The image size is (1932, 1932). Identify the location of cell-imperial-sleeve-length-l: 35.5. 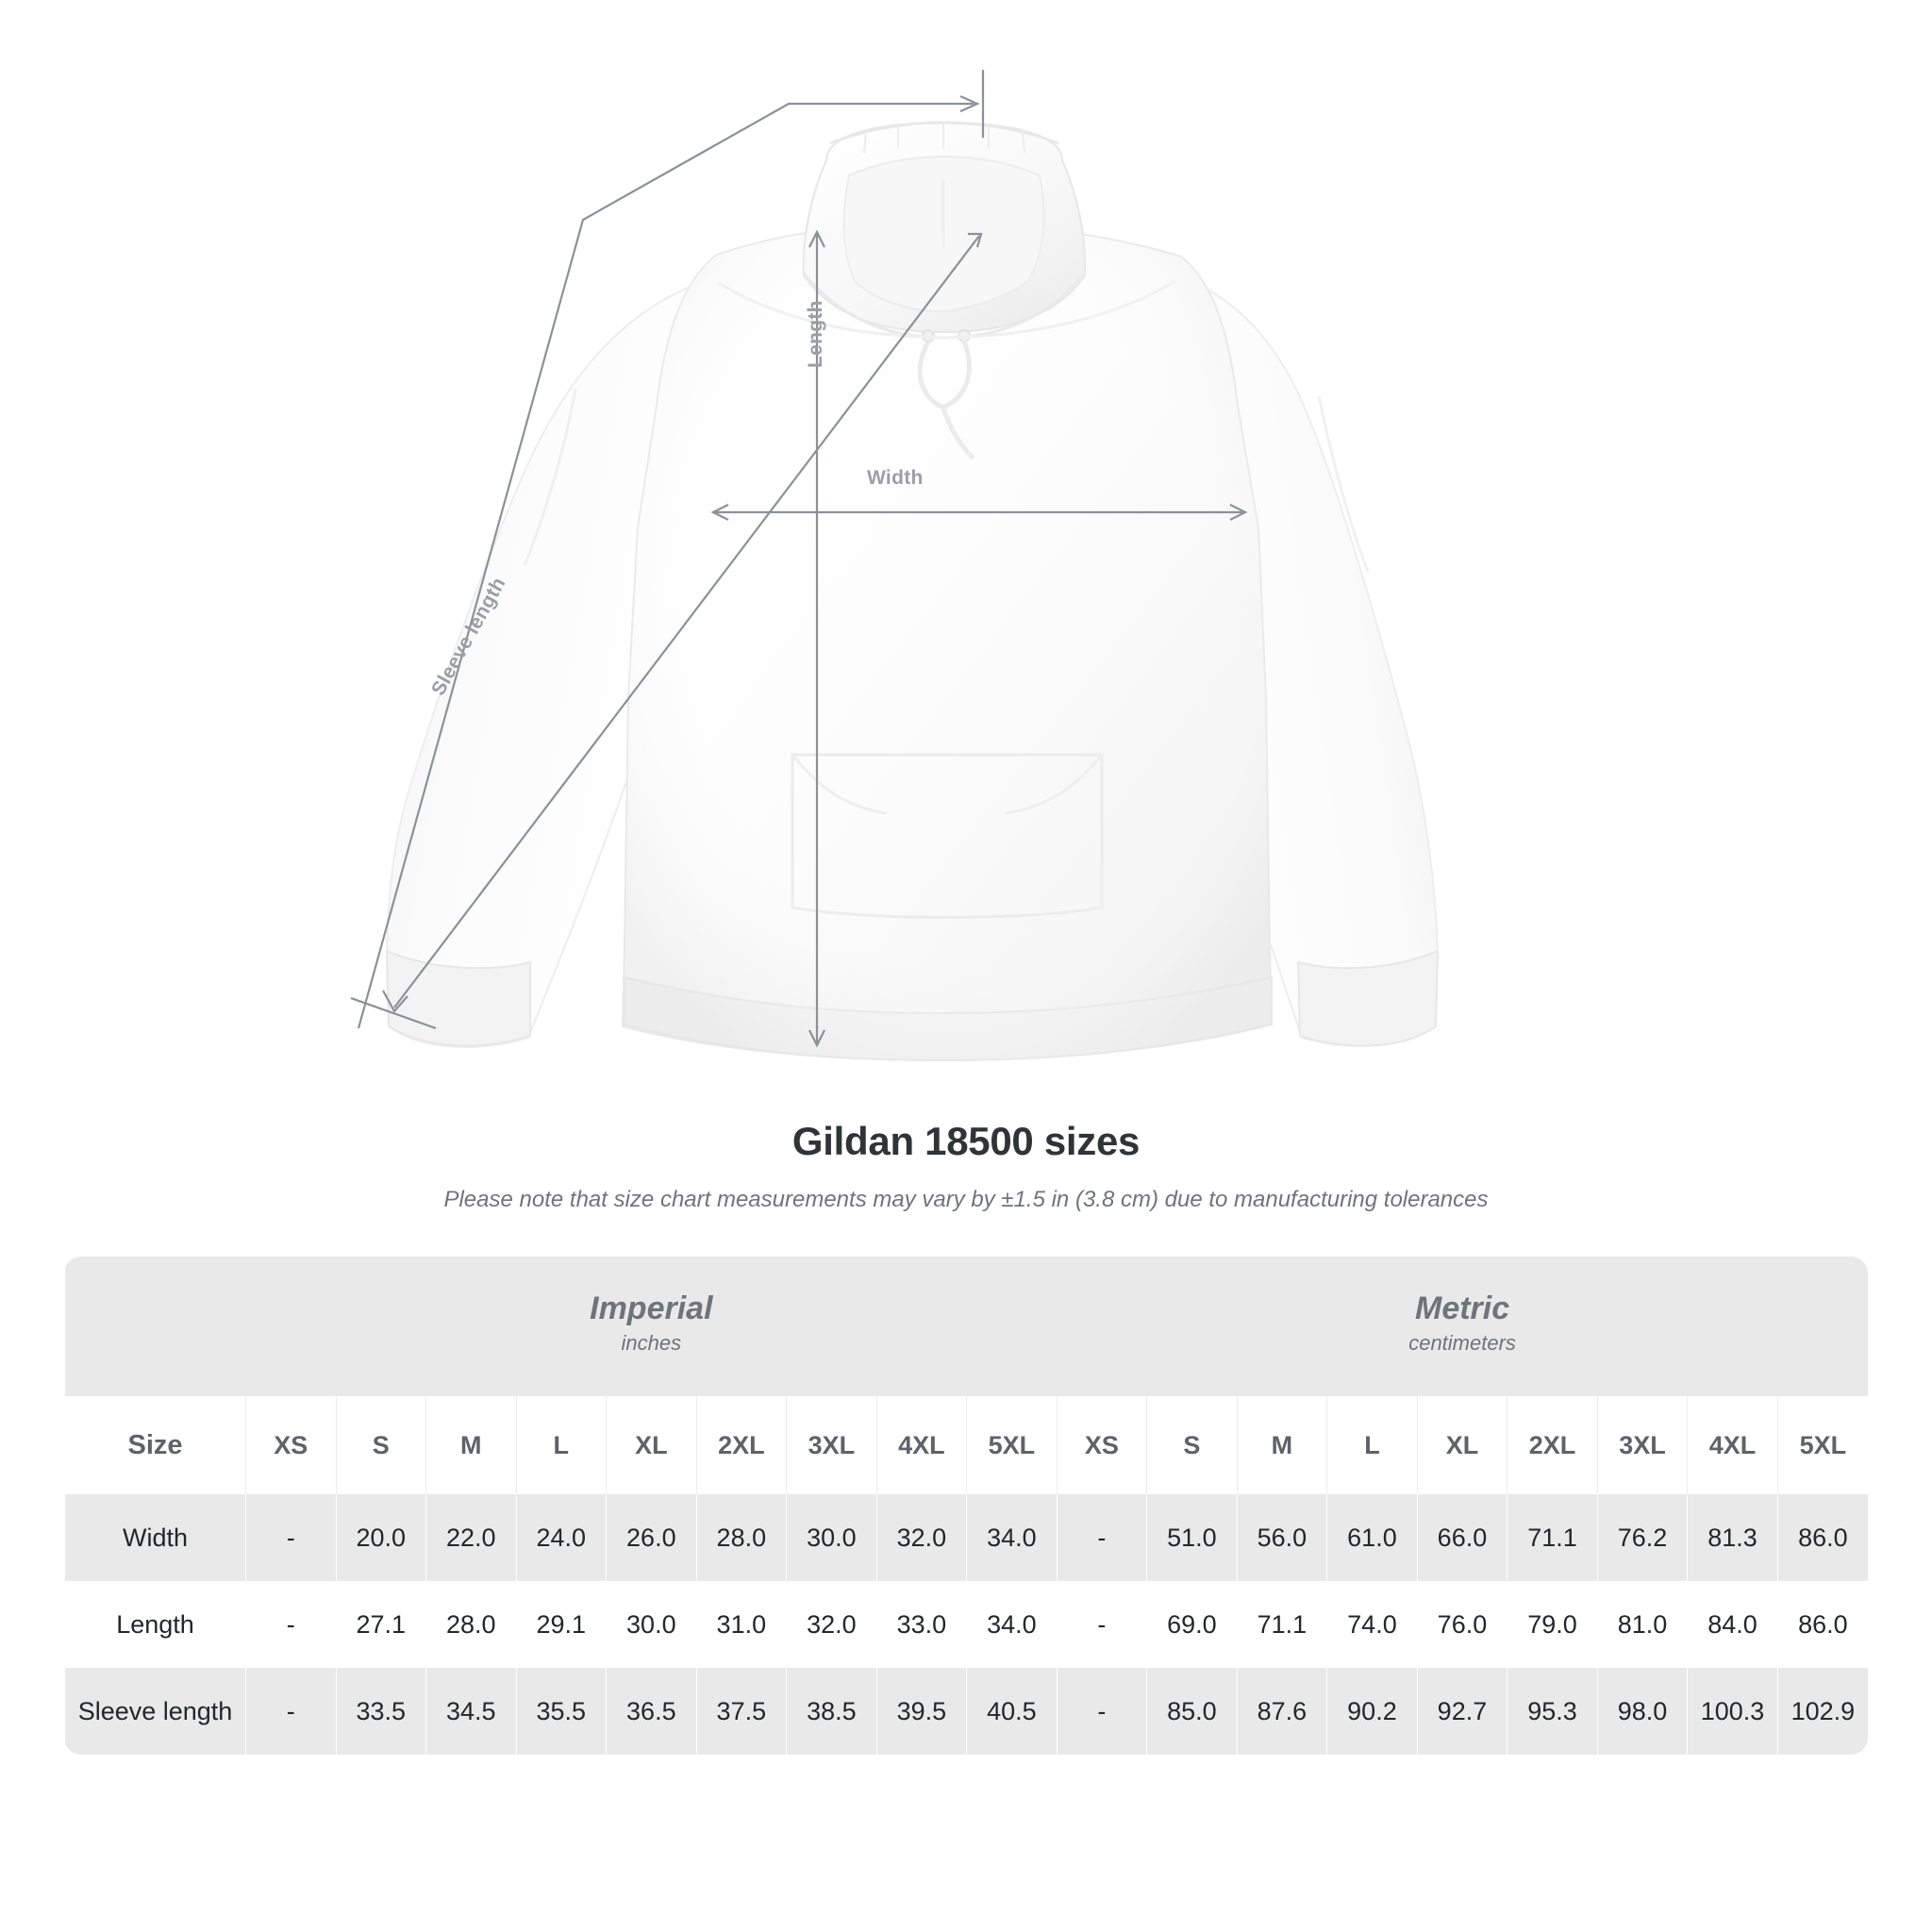
(561, 1711).